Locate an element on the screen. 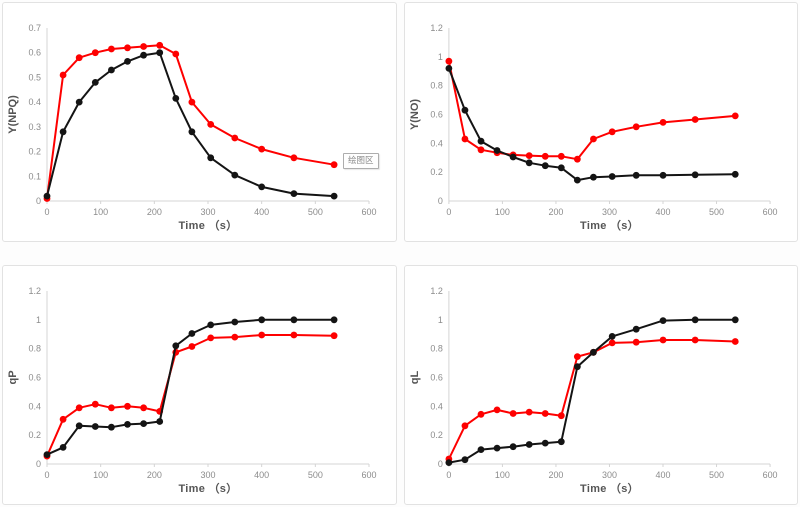 The width and height of the screenshot is (800, 507). y-axis-title: qP is located at coordinates (13, 377).